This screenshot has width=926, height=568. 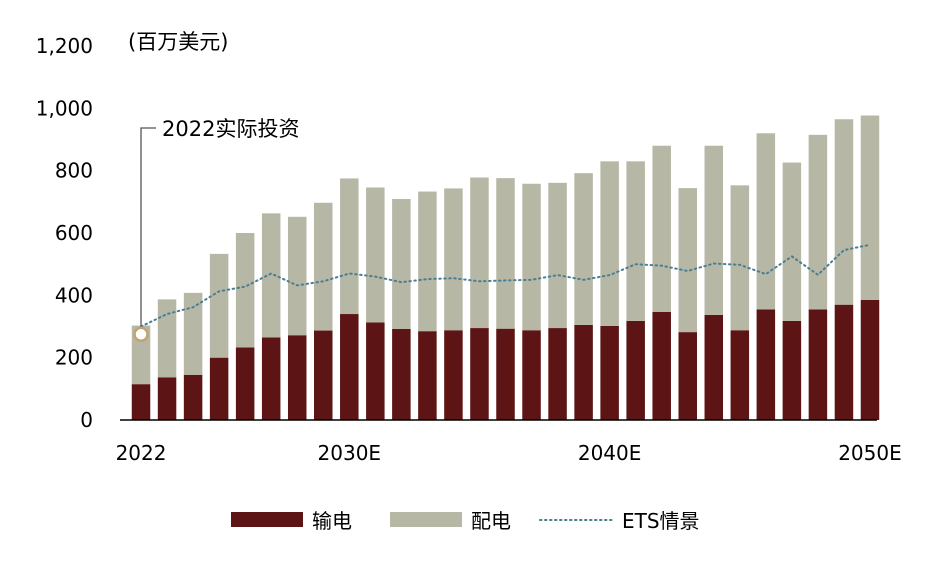 What do you see at coordinates (267, 519) in the screenshot?
I see `legend-swatch-transmission` at bounding box center [267, 519].